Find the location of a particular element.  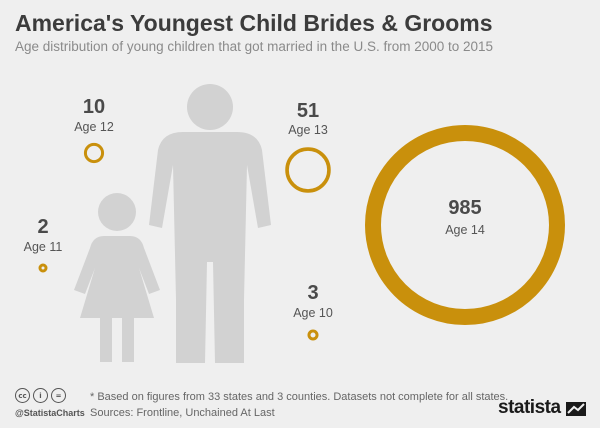

child-figure-icon is located at coordinates (117, 277).